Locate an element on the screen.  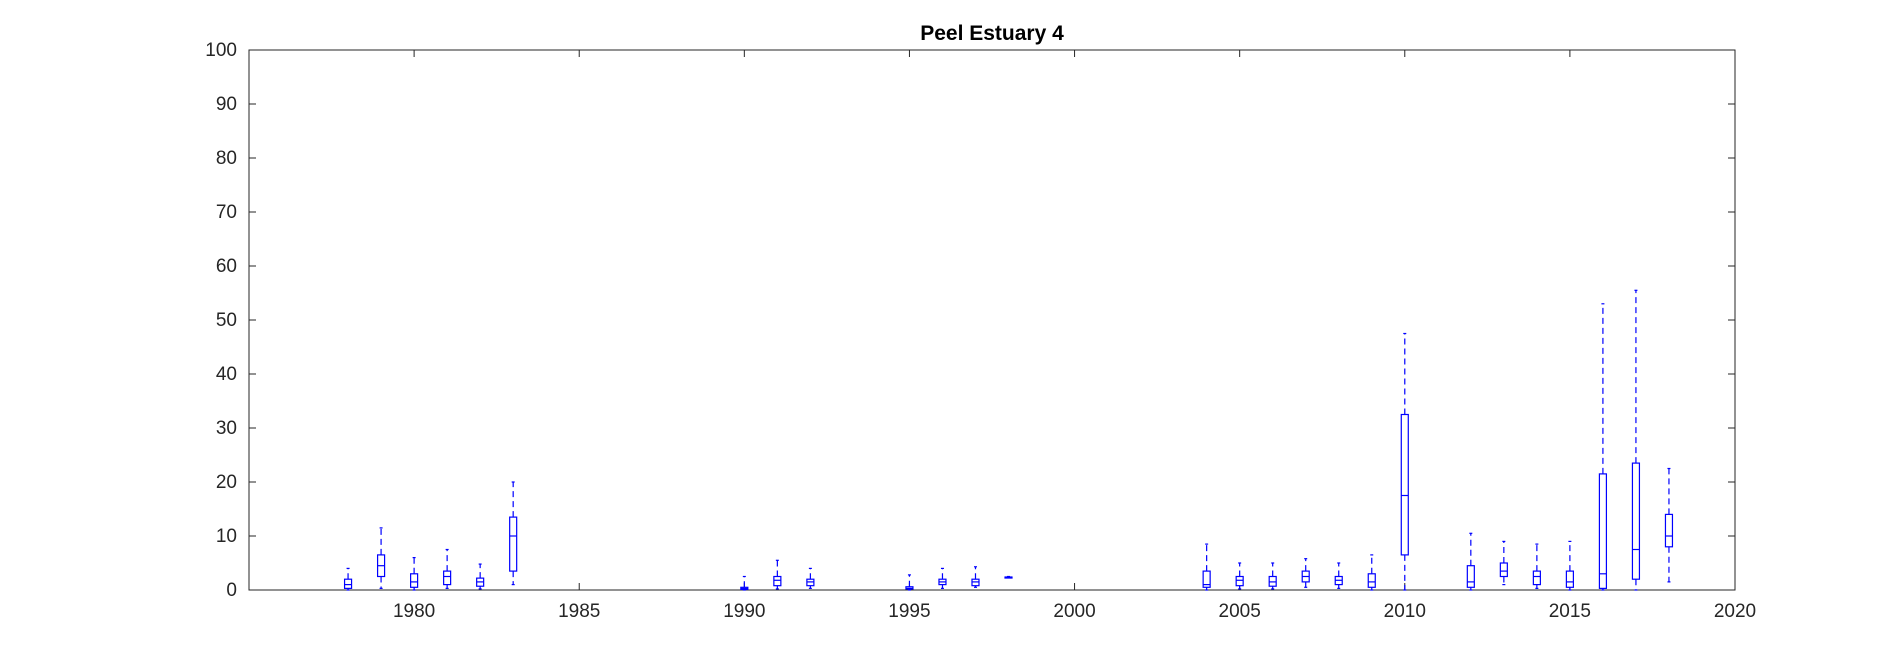
box-2005 is located at coordinates (1239, 576).